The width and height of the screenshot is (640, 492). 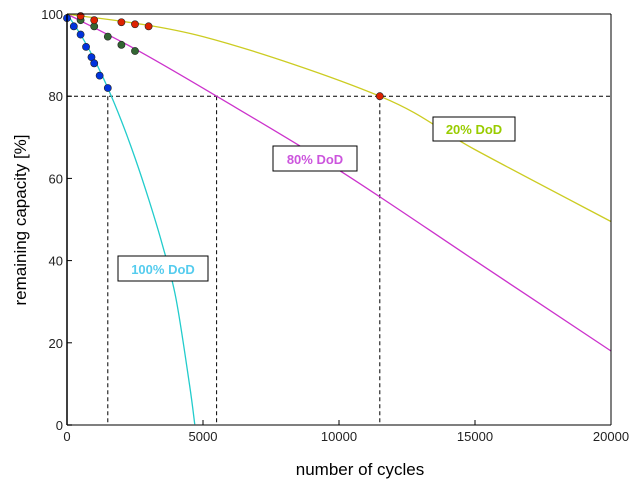 I want to click on label-20-dod: 20% DoD, so click(x=474, y=129).